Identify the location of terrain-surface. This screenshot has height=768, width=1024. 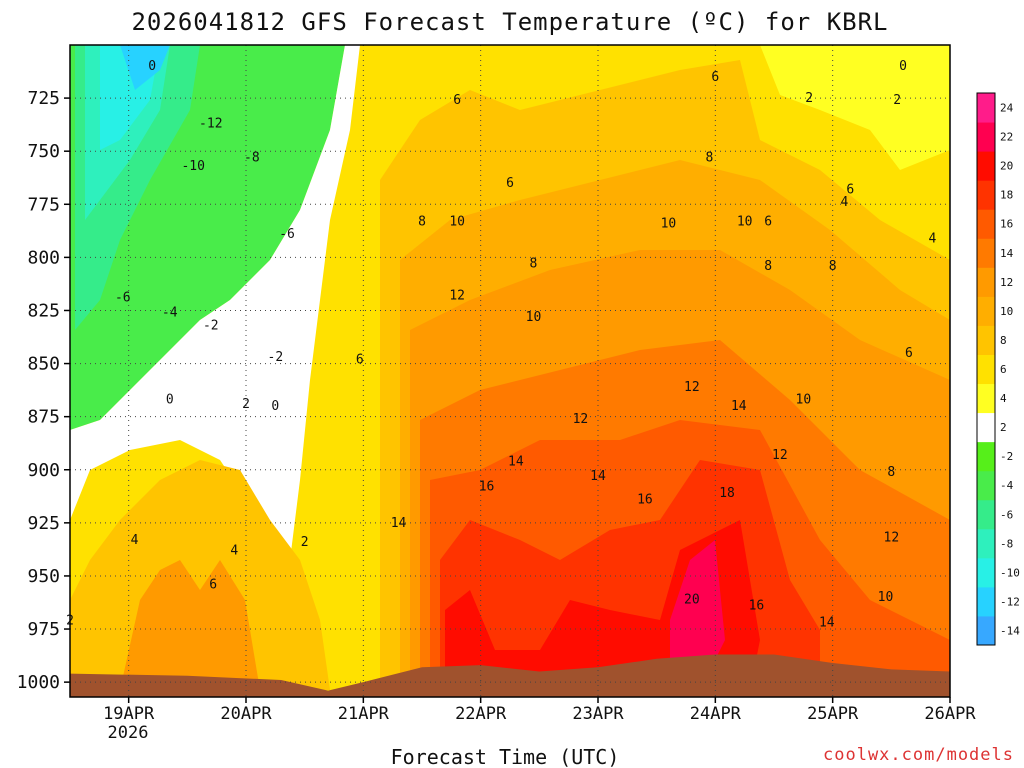
(510, 675).